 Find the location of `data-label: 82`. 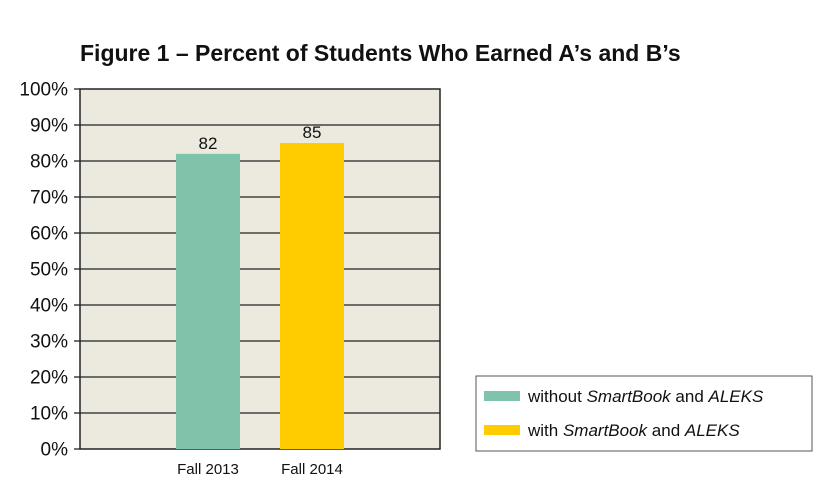

data-label: 82 is located at coordinates (208, 143).